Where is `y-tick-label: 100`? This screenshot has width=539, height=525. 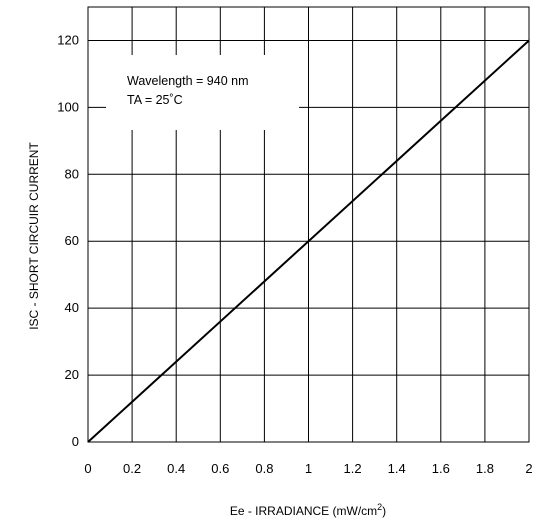 y-tick-label: 100 is located at coordinates (68, 106).